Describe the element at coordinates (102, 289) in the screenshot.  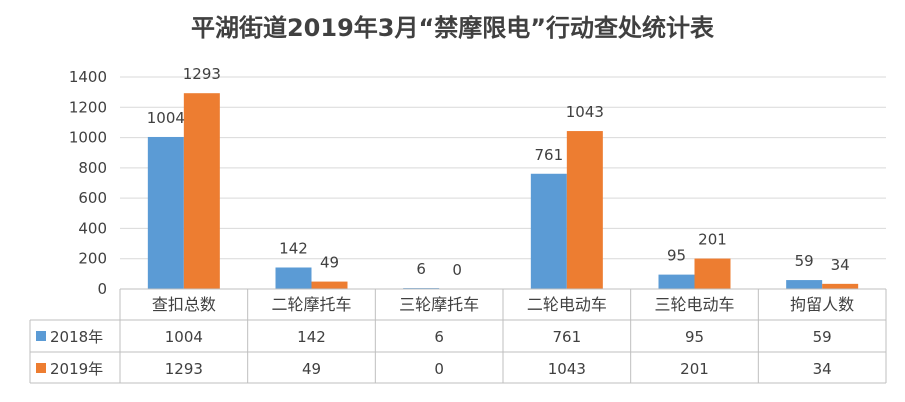
I see `y-tick-label: 0` at that location.